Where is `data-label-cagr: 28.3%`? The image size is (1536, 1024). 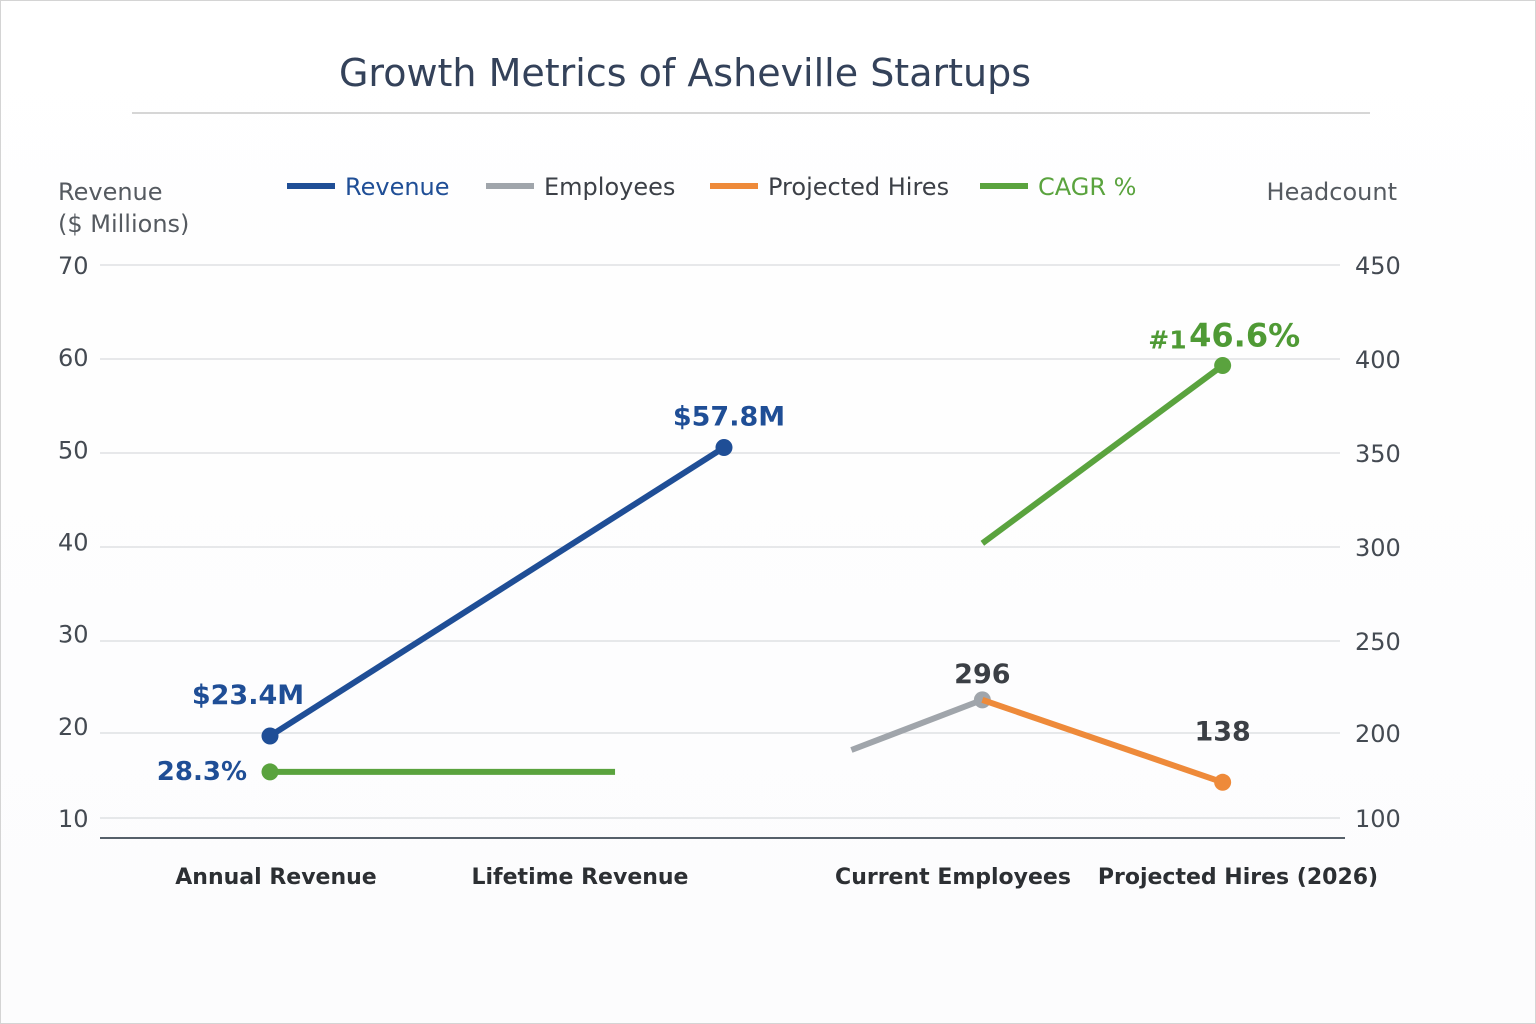 data-label-cagr: 28.3% is located at coordinates (202, 772).